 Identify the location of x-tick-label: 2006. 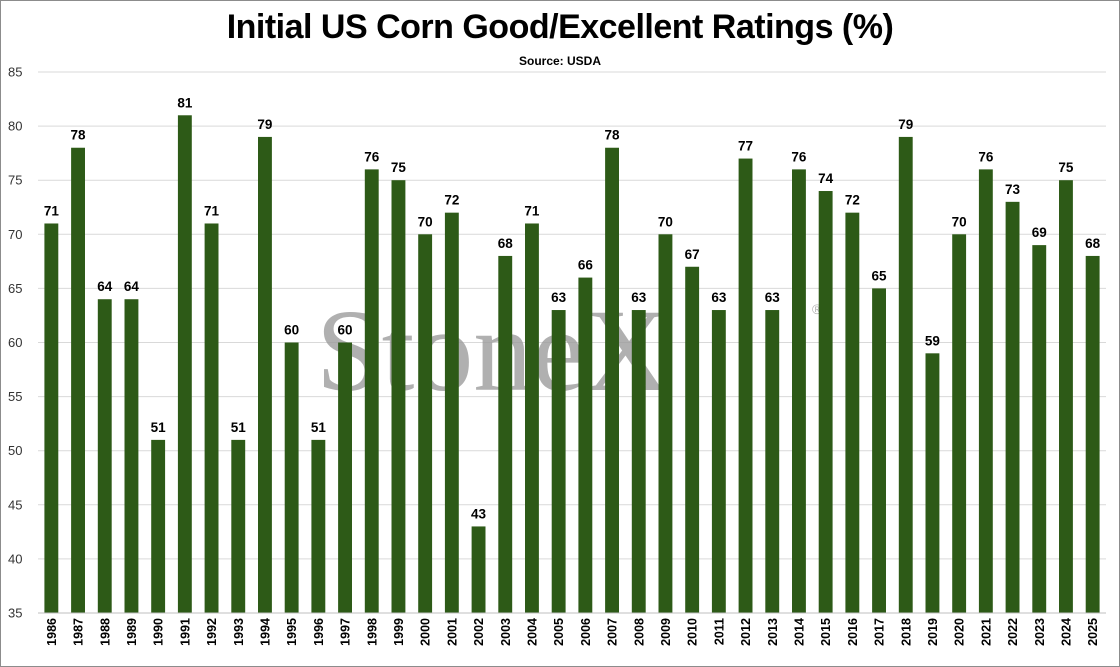
(586, 632).